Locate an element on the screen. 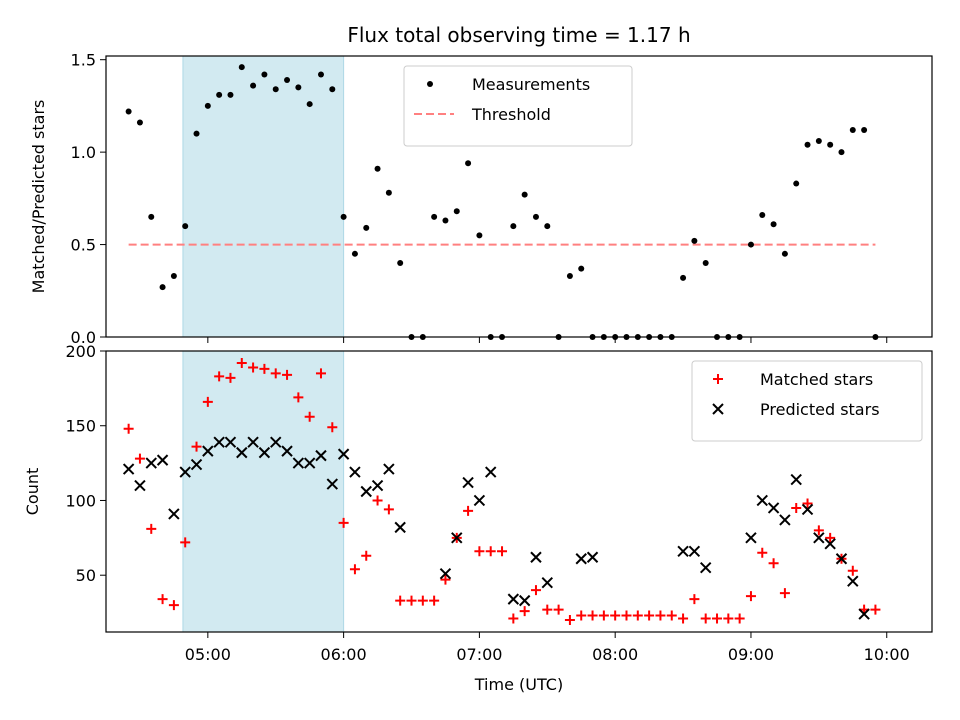 The height and width of the screenshot is (720, 960). x-tick-label: 10:00 is located at coordinates (887, 654).